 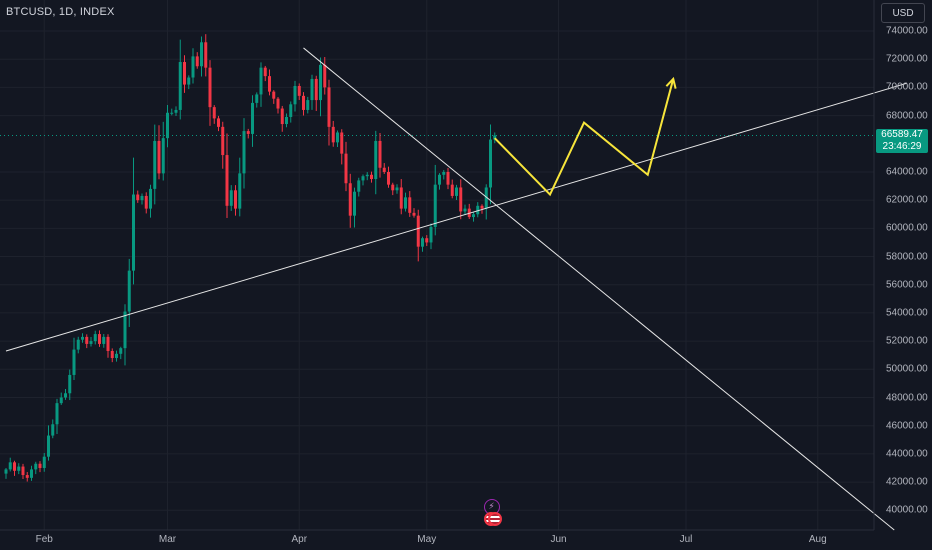 I want to click on currency-button: USD, so click(x=903, y=13).